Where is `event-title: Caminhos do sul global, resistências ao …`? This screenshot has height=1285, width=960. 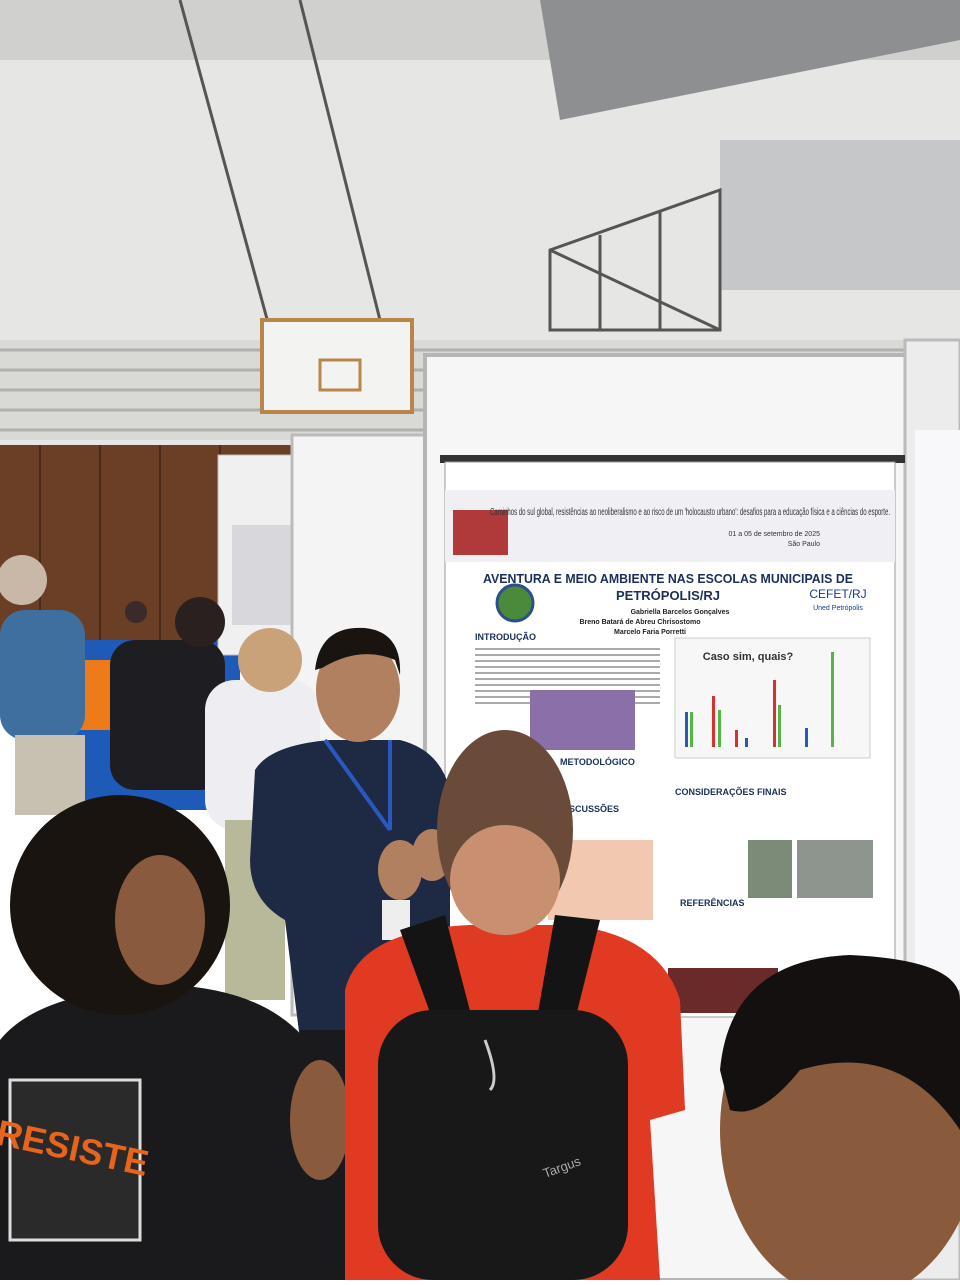
event-title: Caminhos do sul global, resistências ao … is located at coordinates (690, 512).